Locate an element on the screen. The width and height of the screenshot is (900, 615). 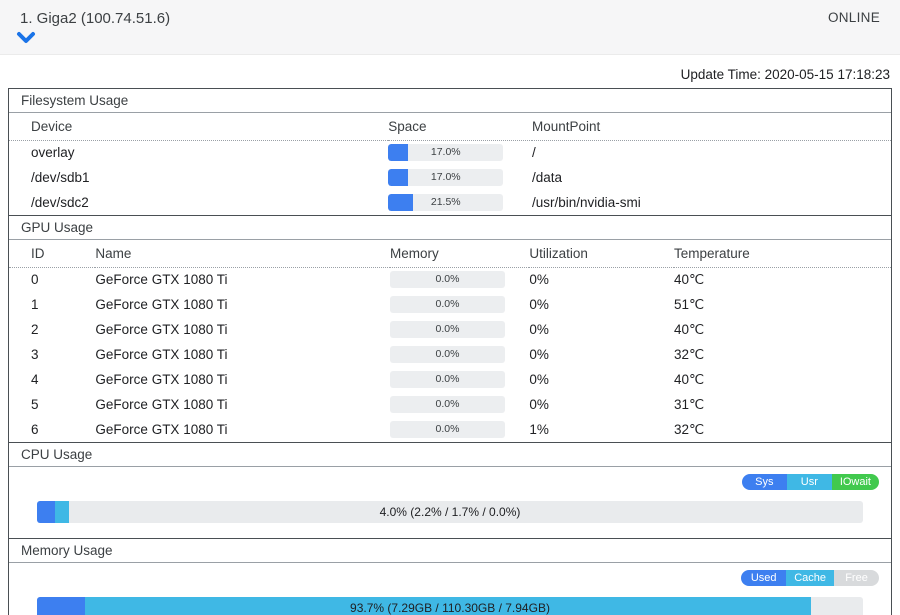
mountpoint-cell: /usr/bin/nvidia-smi is located at coordinates (586, 202).